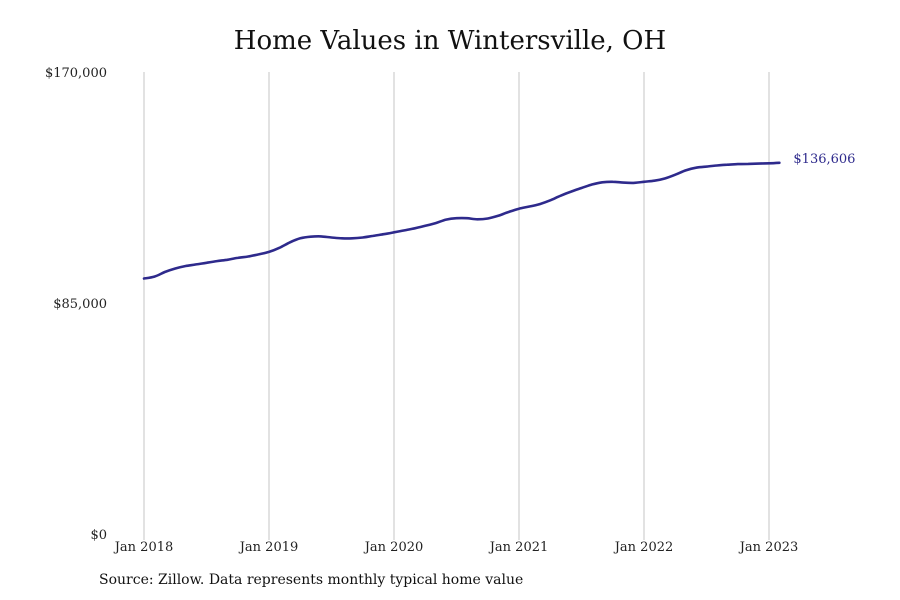 Image resolution: width=900 pixels, height=600 pixels. What do you see at coordinates (268, 547) in the screenshot?
I see `x-tick-label: Jan 2019` at bounding box center [268, 547].